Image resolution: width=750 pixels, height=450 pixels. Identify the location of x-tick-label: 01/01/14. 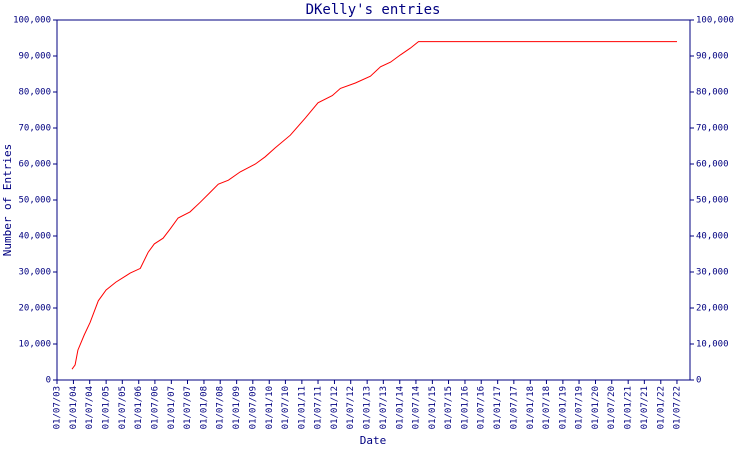
(400, 407).